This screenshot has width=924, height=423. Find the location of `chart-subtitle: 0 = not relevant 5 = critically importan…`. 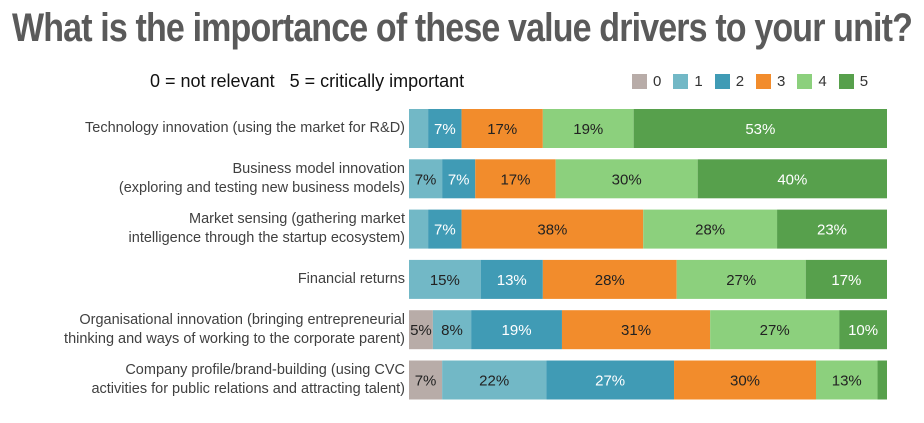

chart-subtitle: 0 = not relevant 5 = critically importan… is located at coordinates (307, 81).